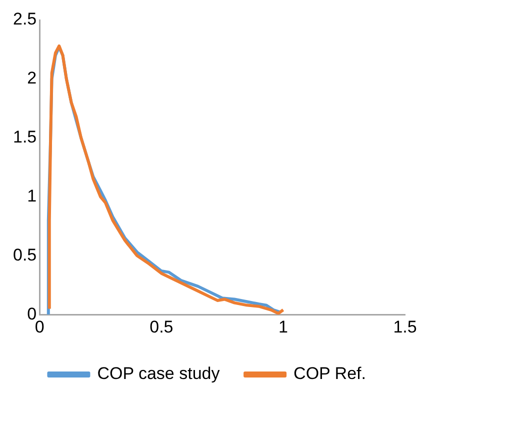 The width and height of the screenshot is (525, 423). I want to click on x-tick-label: 0.5, so click(162, 326).